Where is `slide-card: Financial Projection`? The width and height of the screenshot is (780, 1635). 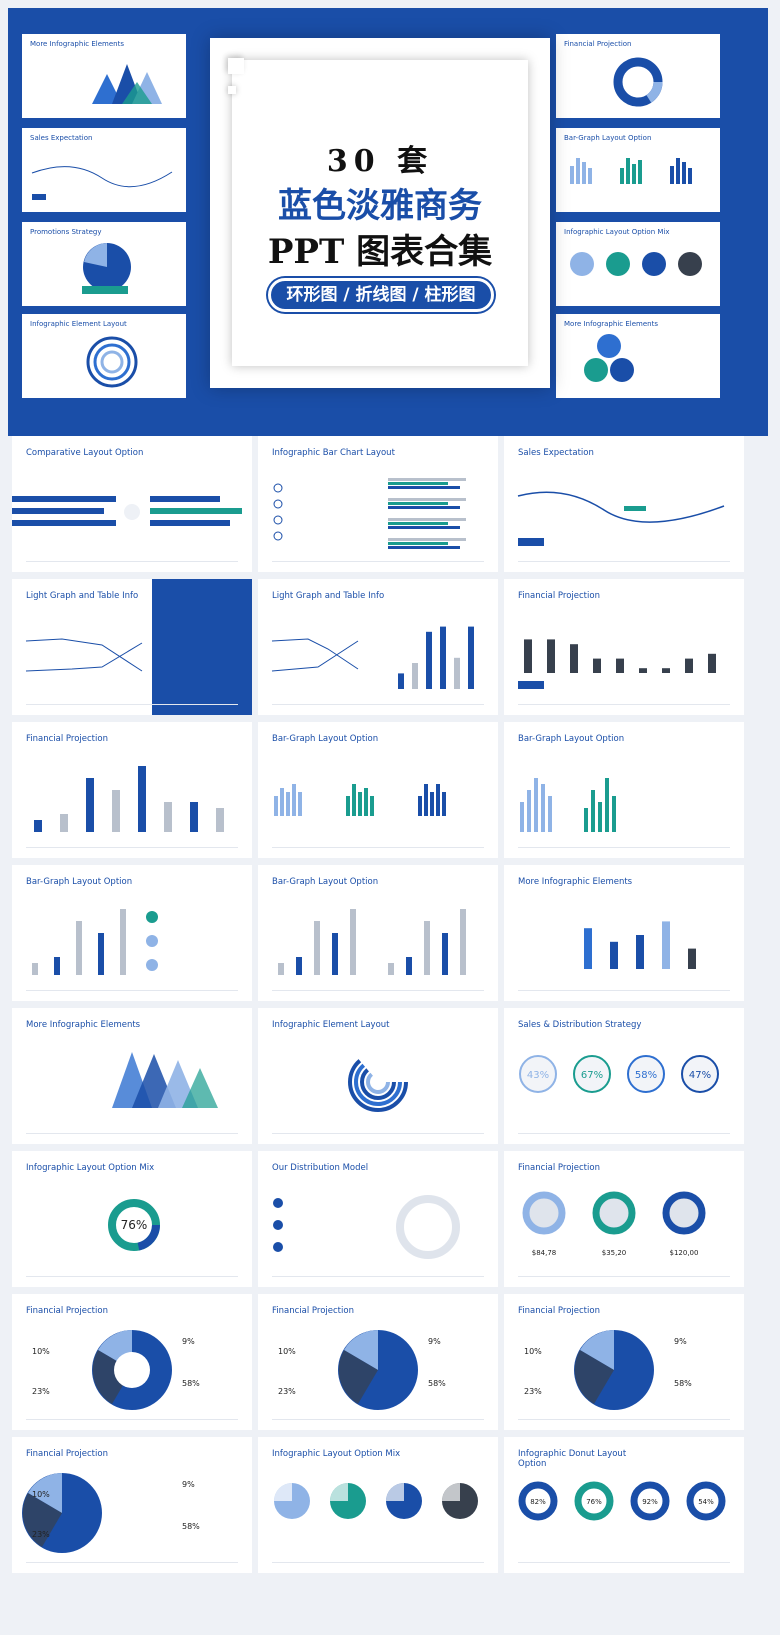
slide-card: Financial Projection is located at coordinates (624, 647).